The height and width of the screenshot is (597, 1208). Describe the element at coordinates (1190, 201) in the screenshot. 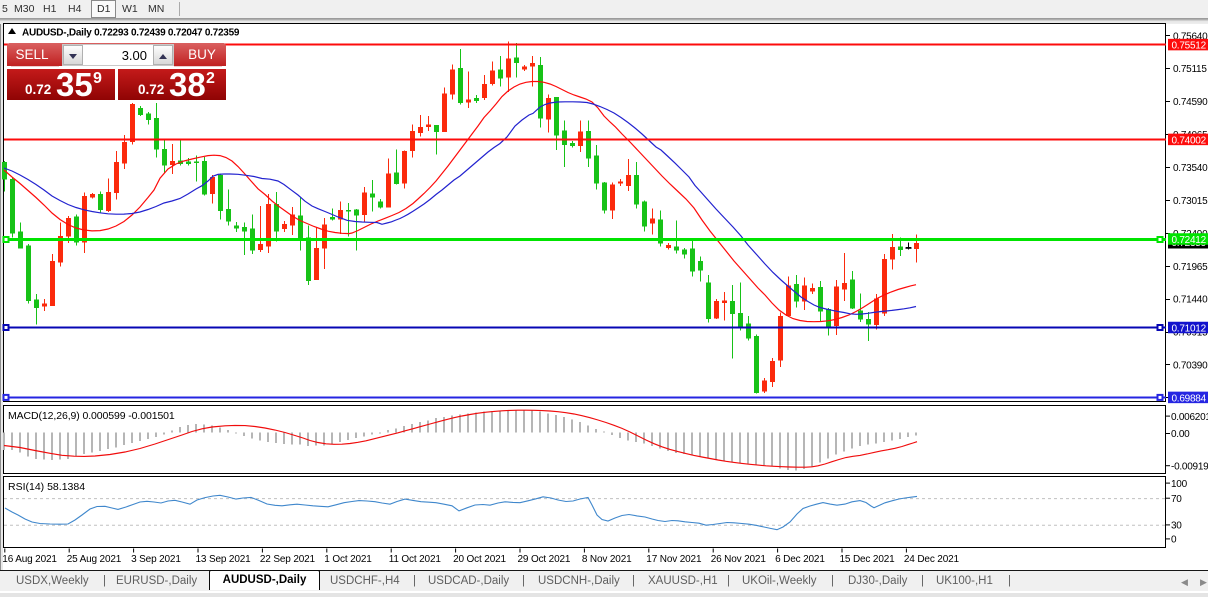

I see `svg-text: 0.73015` at that location.